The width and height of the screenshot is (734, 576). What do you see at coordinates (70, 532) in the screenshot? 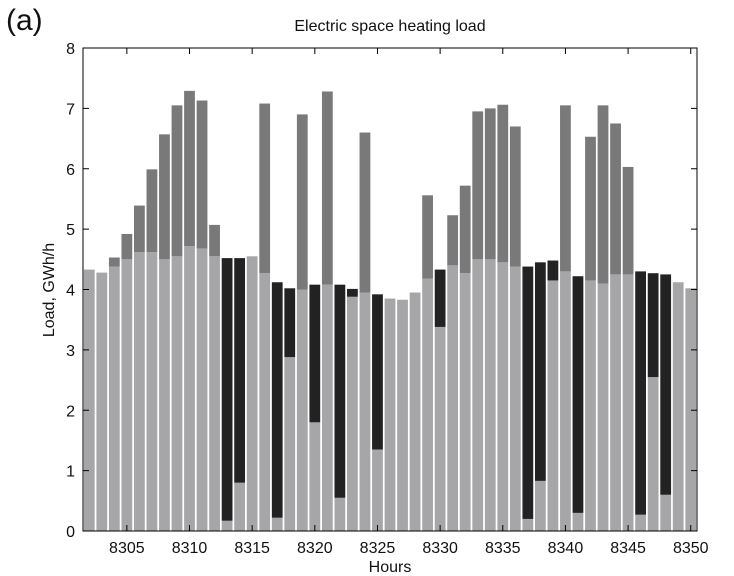
I see `y-tick-label: 0` at bounding box center [70, 532].